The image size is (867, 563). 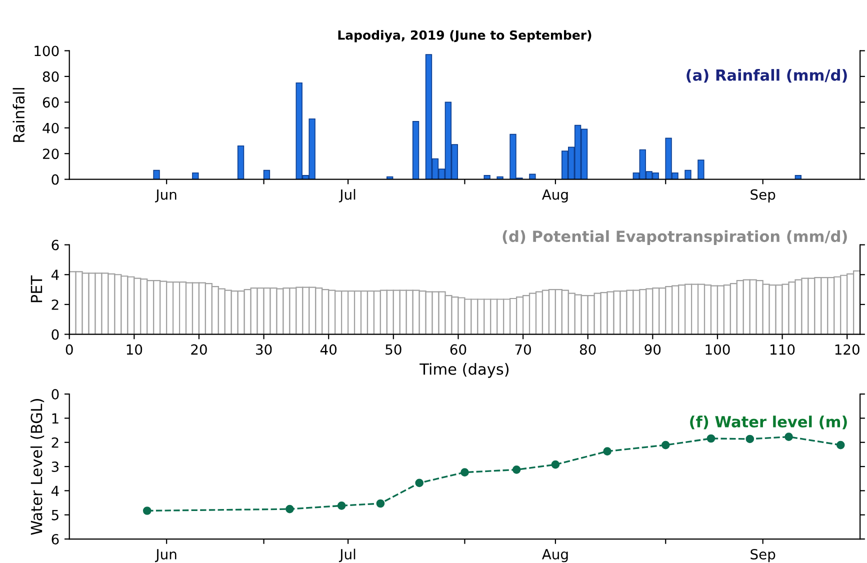 What do you see at coordinates (718, 349) in the screenshot?
I see `x-tick-label: 100` at bounding box center [718, 349].